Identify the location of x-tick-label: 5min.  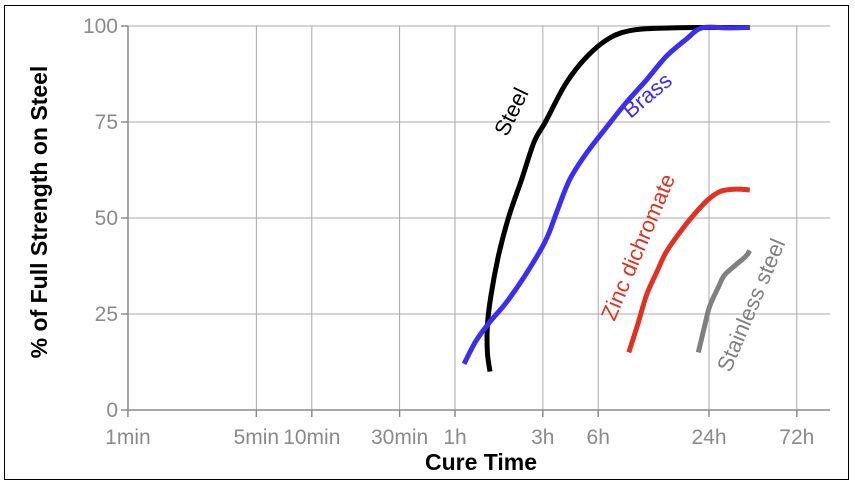
(257, 437).